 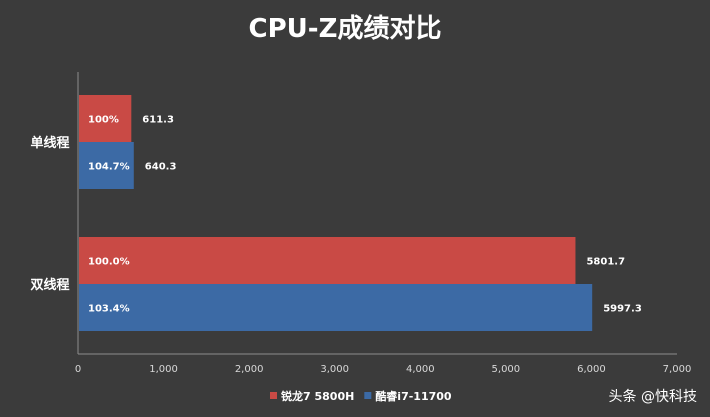 What do you see at coordinates (158, 120) in the screenshot?
I see `data-label: 611.3` at bounding box center [158, 120].